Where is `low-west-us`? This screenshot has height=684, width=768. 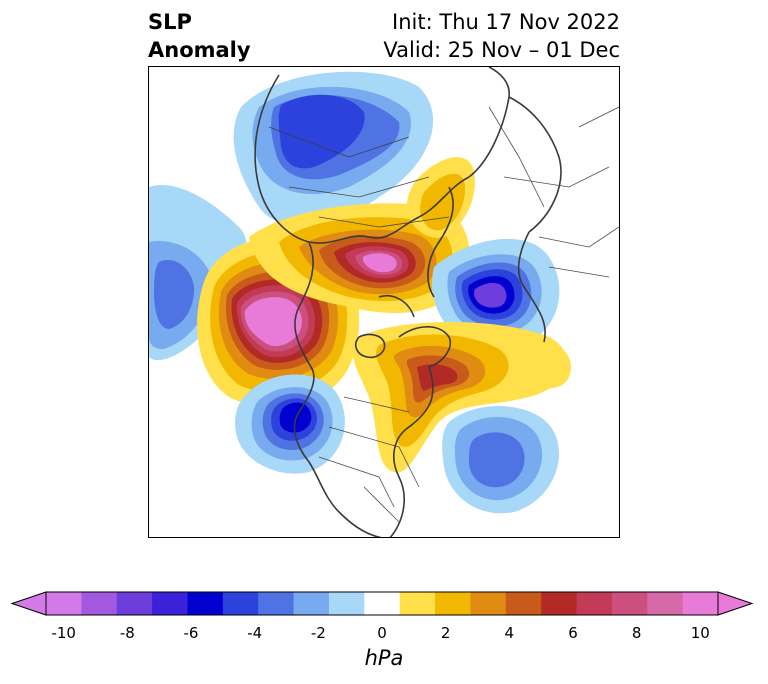
low-west-us is located at coordinates (290, 424).